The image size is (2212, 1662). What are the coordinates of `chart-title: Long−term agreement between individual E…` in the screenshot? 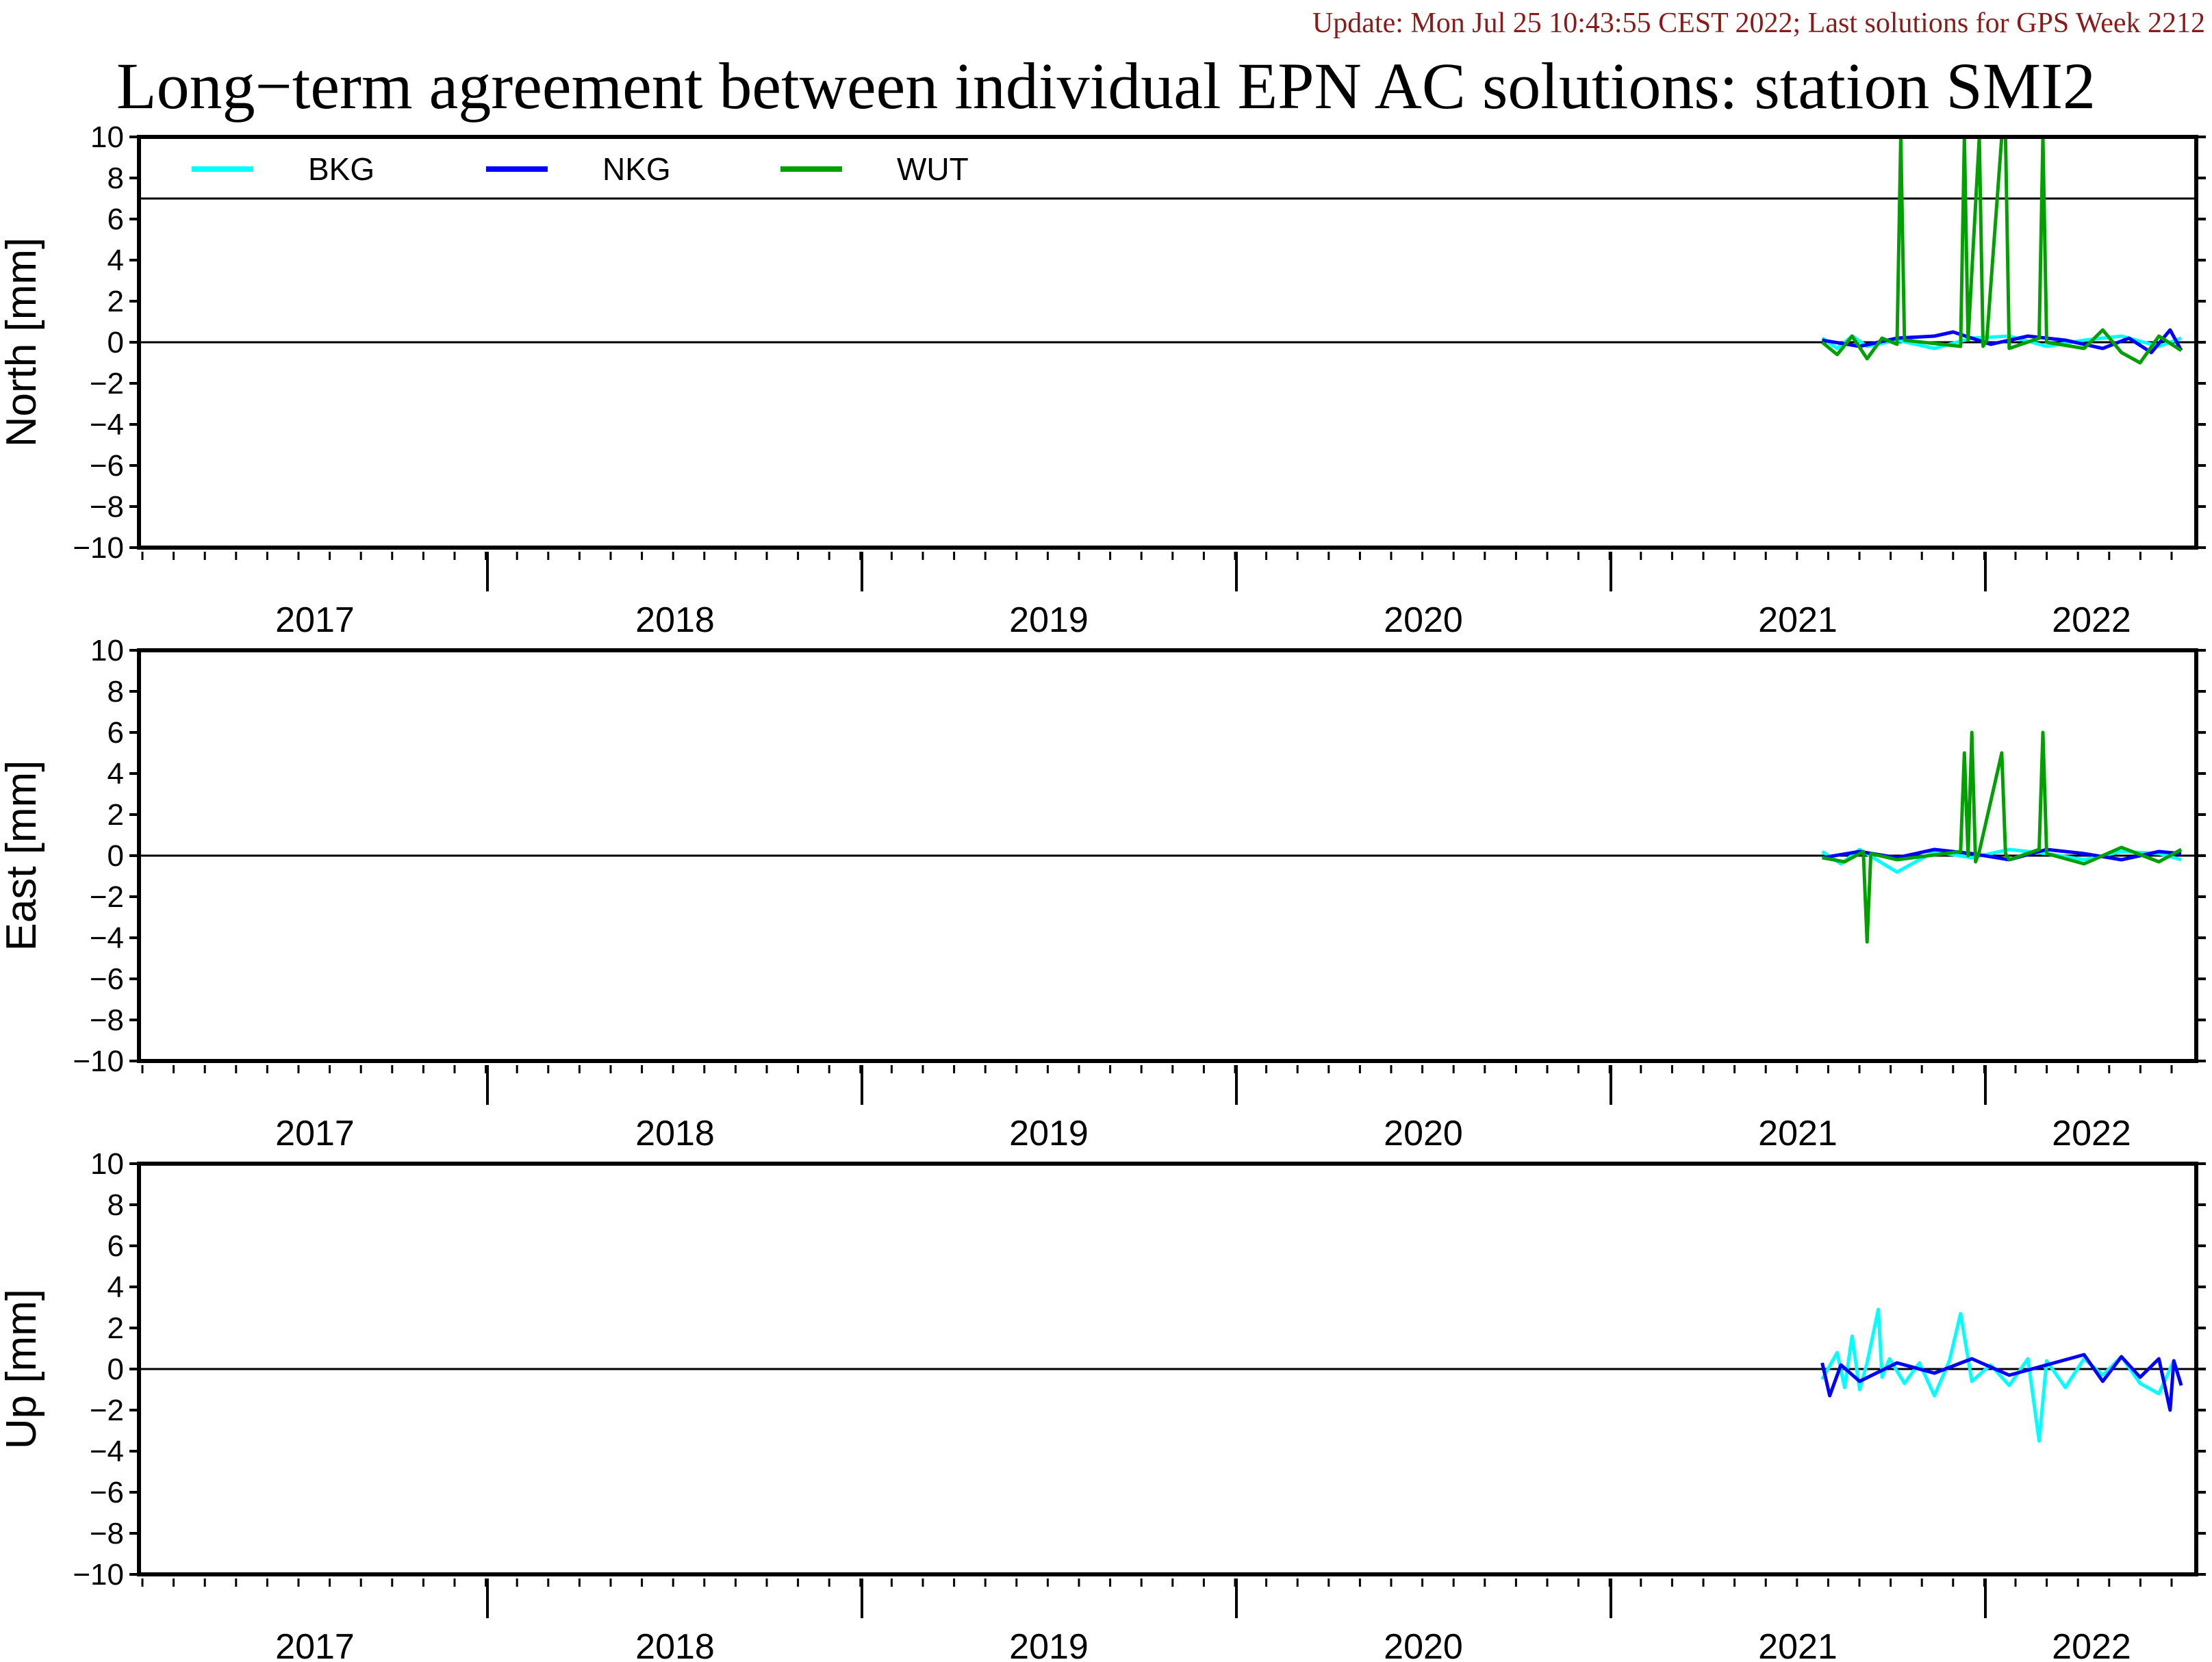 It's located at (1106, 86).